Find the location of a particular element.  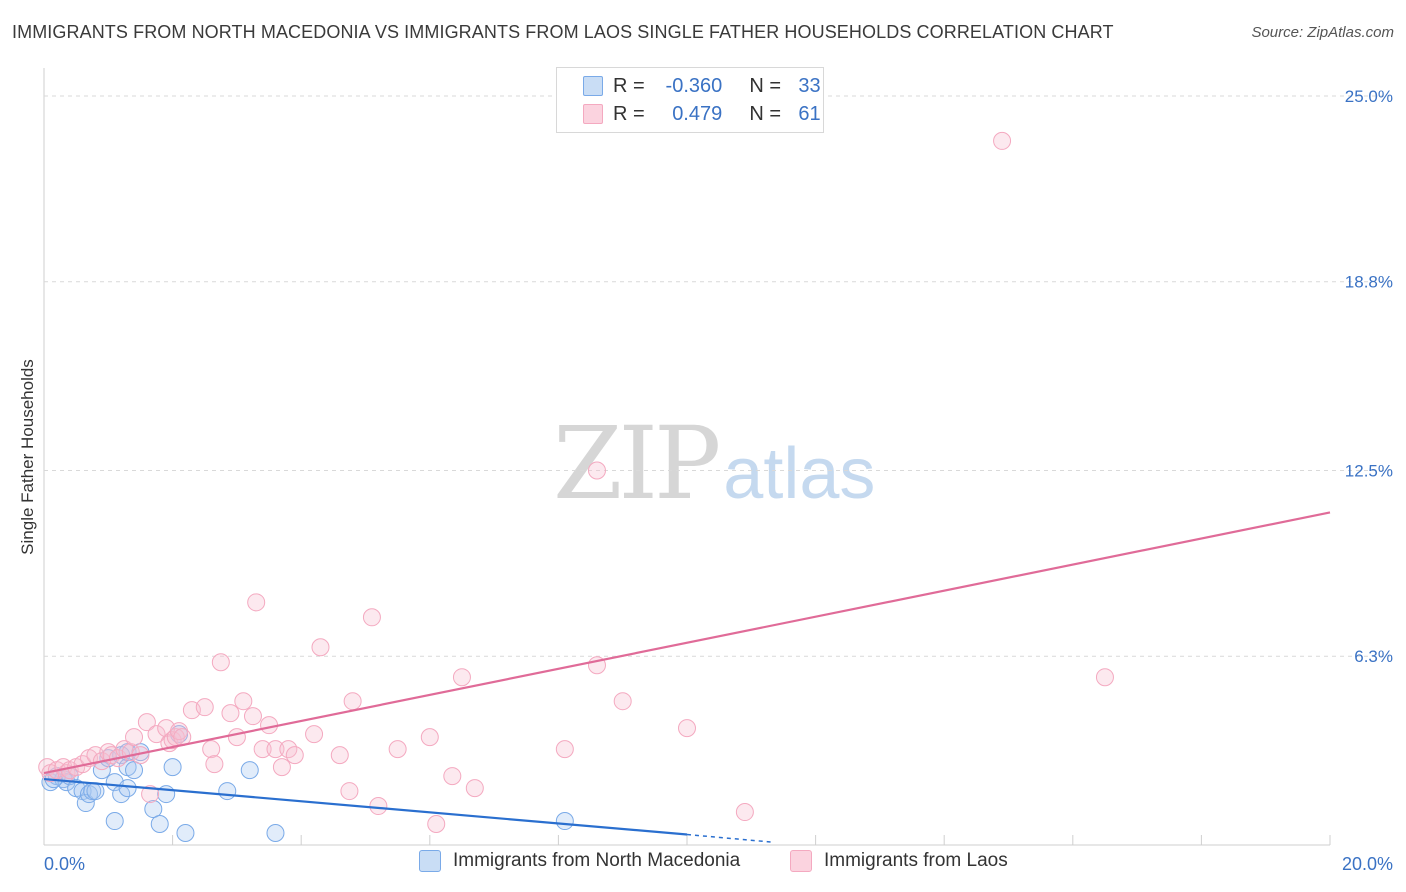

legend-swatch-laos is located at coordinates (593, 114).